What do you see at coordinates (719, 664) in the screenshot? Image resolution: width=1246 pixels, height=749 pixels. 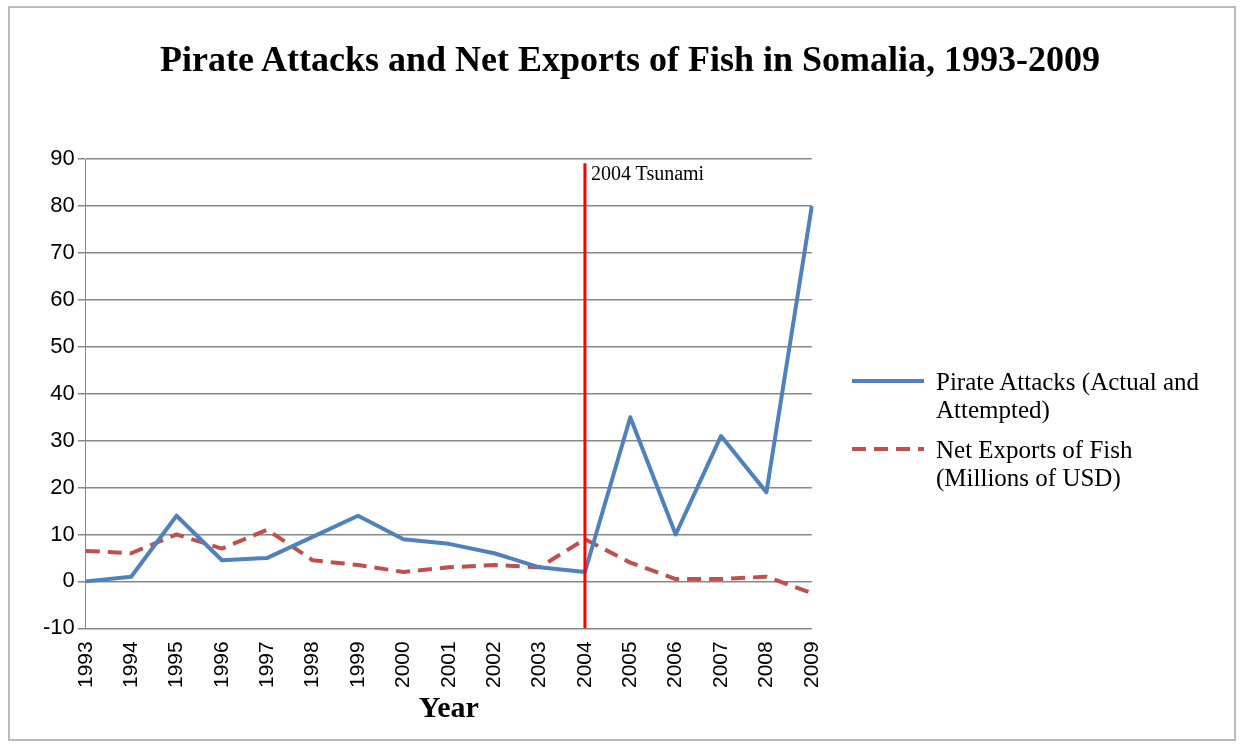 I see `x-tick-label: 2007` at bounding box center [719, 664].